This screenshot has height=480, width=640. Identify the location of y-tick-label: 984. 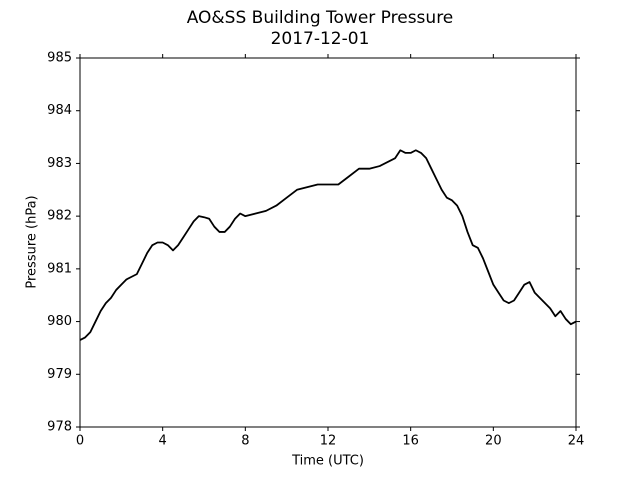
(59, 110).